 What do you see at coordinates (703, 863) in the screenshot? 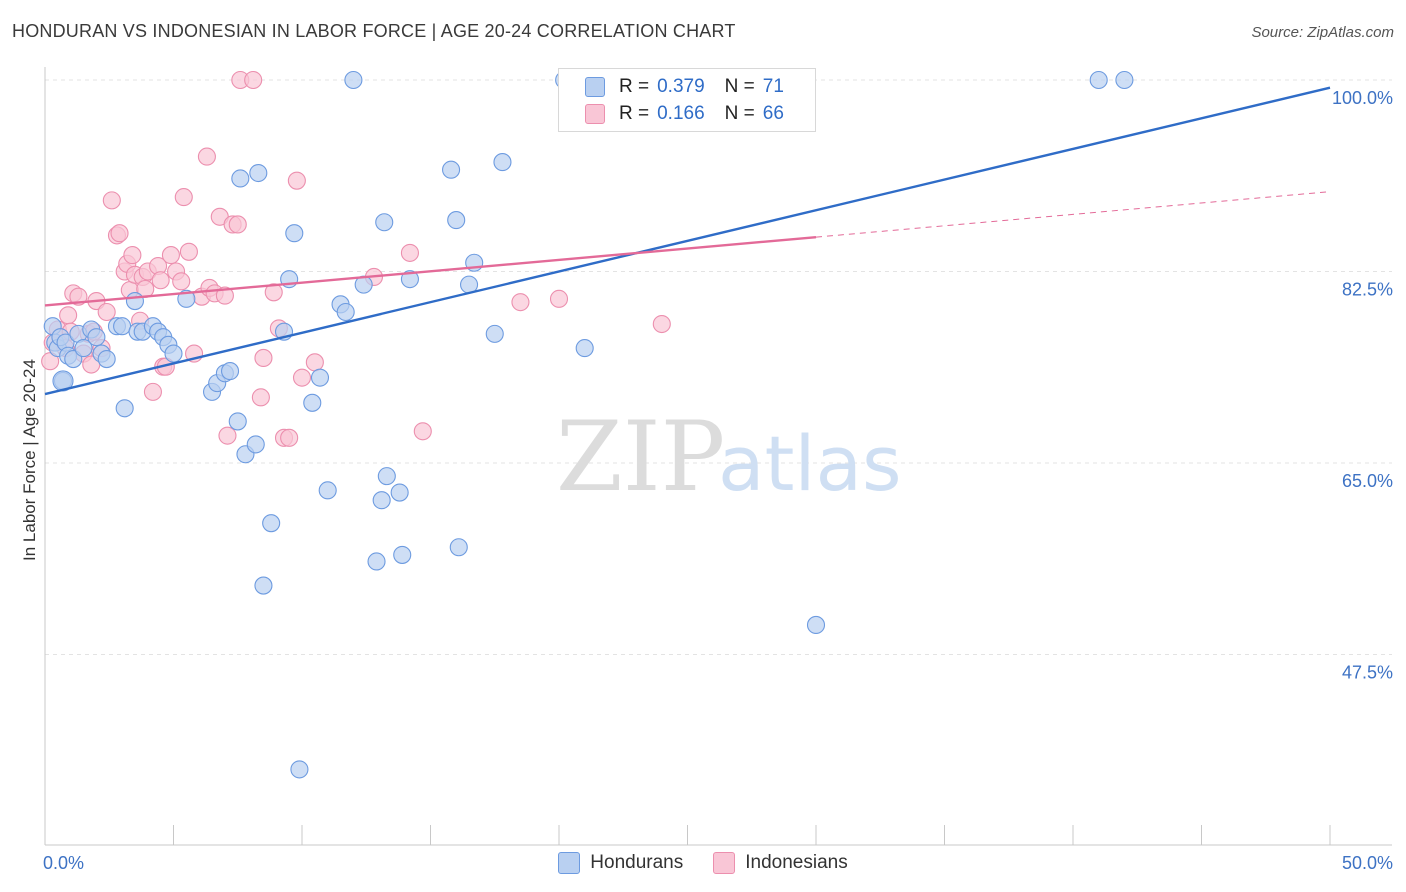
I see `series-legend: Hondurans Indonesians` at bounding box center [703, 863].